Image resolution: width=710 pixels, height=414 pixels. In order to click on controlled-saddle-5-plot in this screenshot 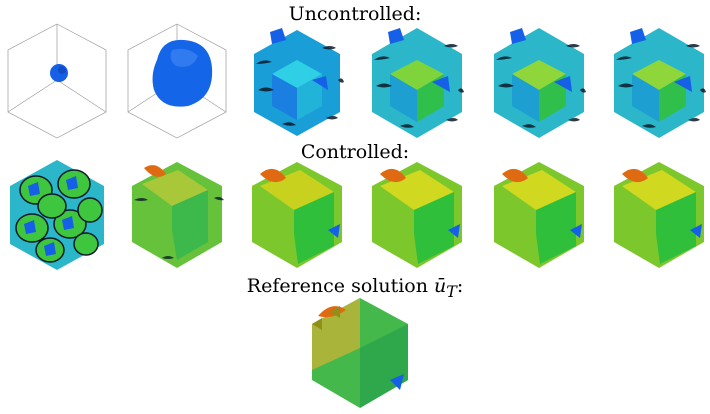, I will do `click(659, 215)`.